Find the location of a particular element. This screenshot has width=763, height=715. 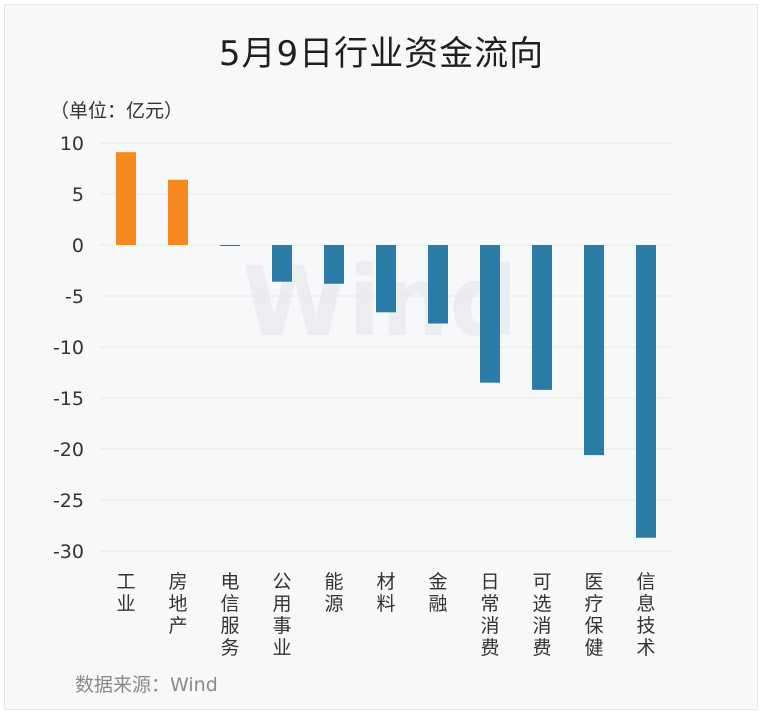

y-tick-label: -20 is located at coordinates (68, 450).